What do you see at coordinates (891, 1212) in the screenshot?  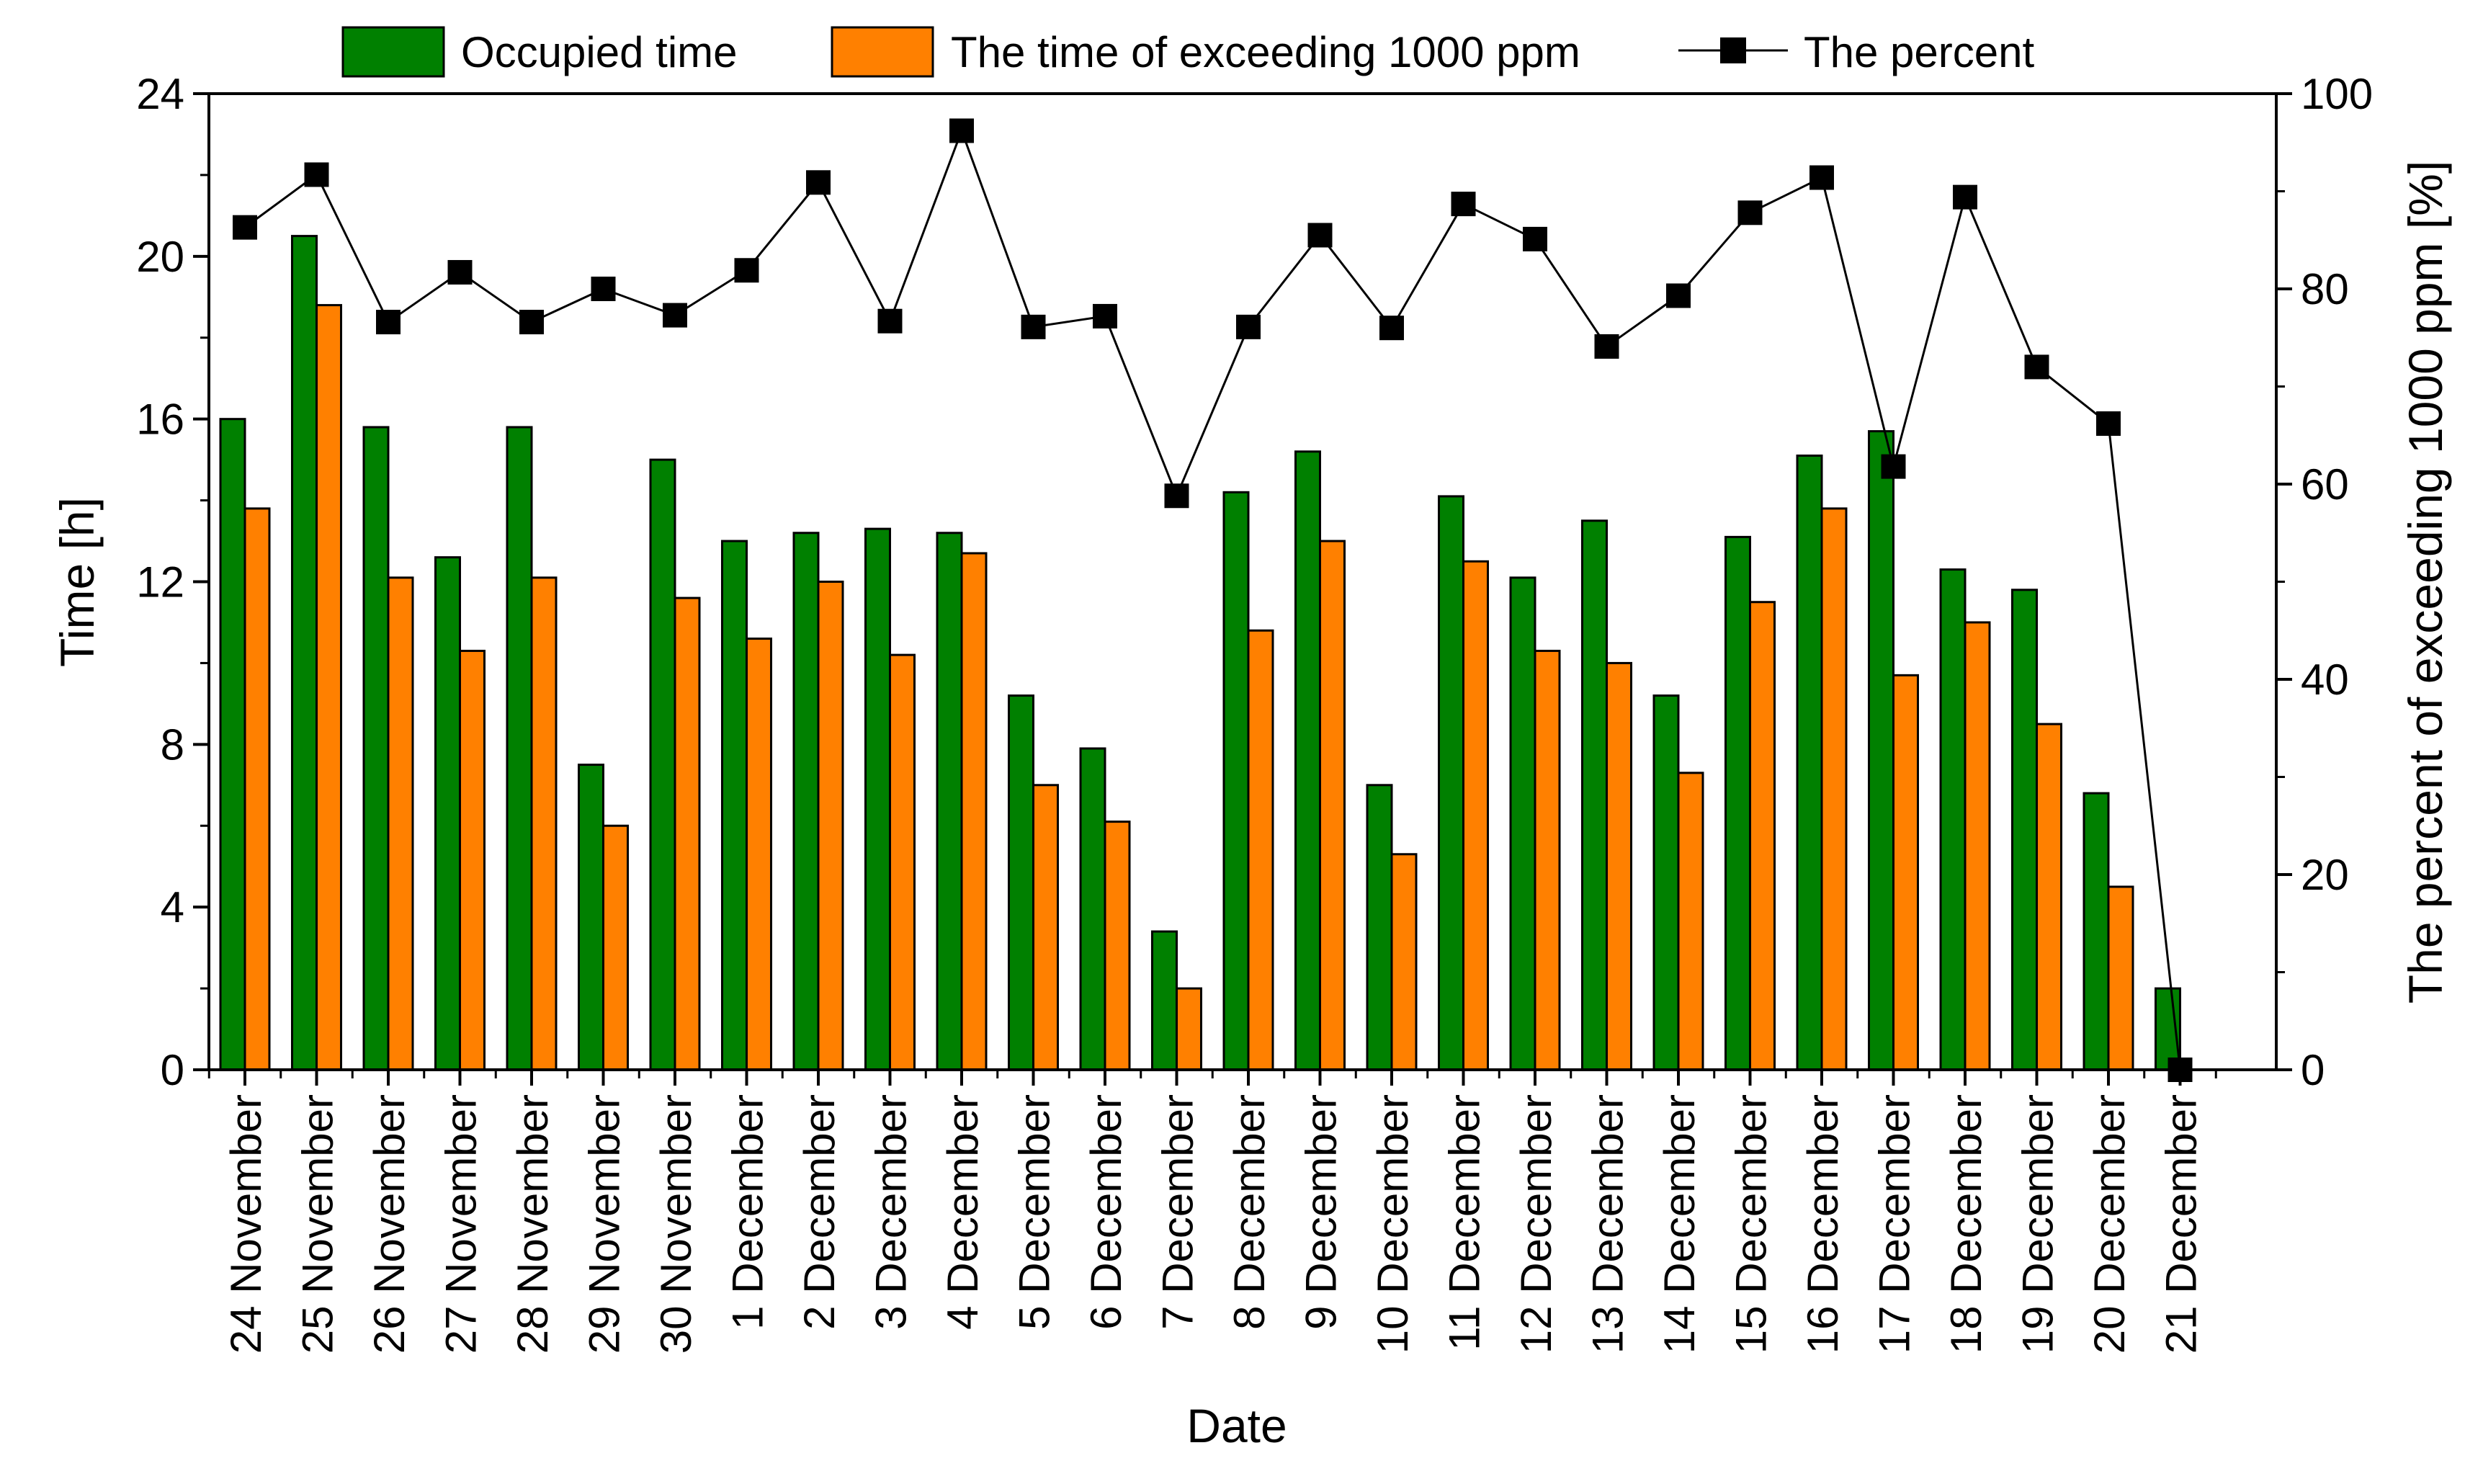 I see `x-tick-label: 3 December` at bounding box center [891, 1212].